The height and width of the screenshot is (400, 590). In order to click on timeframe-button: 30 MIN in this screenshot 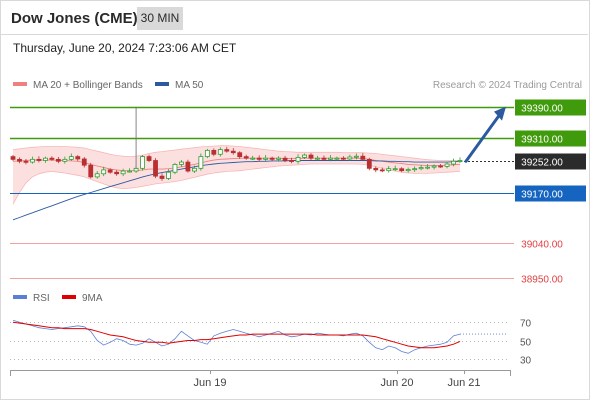, I will do `click(160, 18)`.